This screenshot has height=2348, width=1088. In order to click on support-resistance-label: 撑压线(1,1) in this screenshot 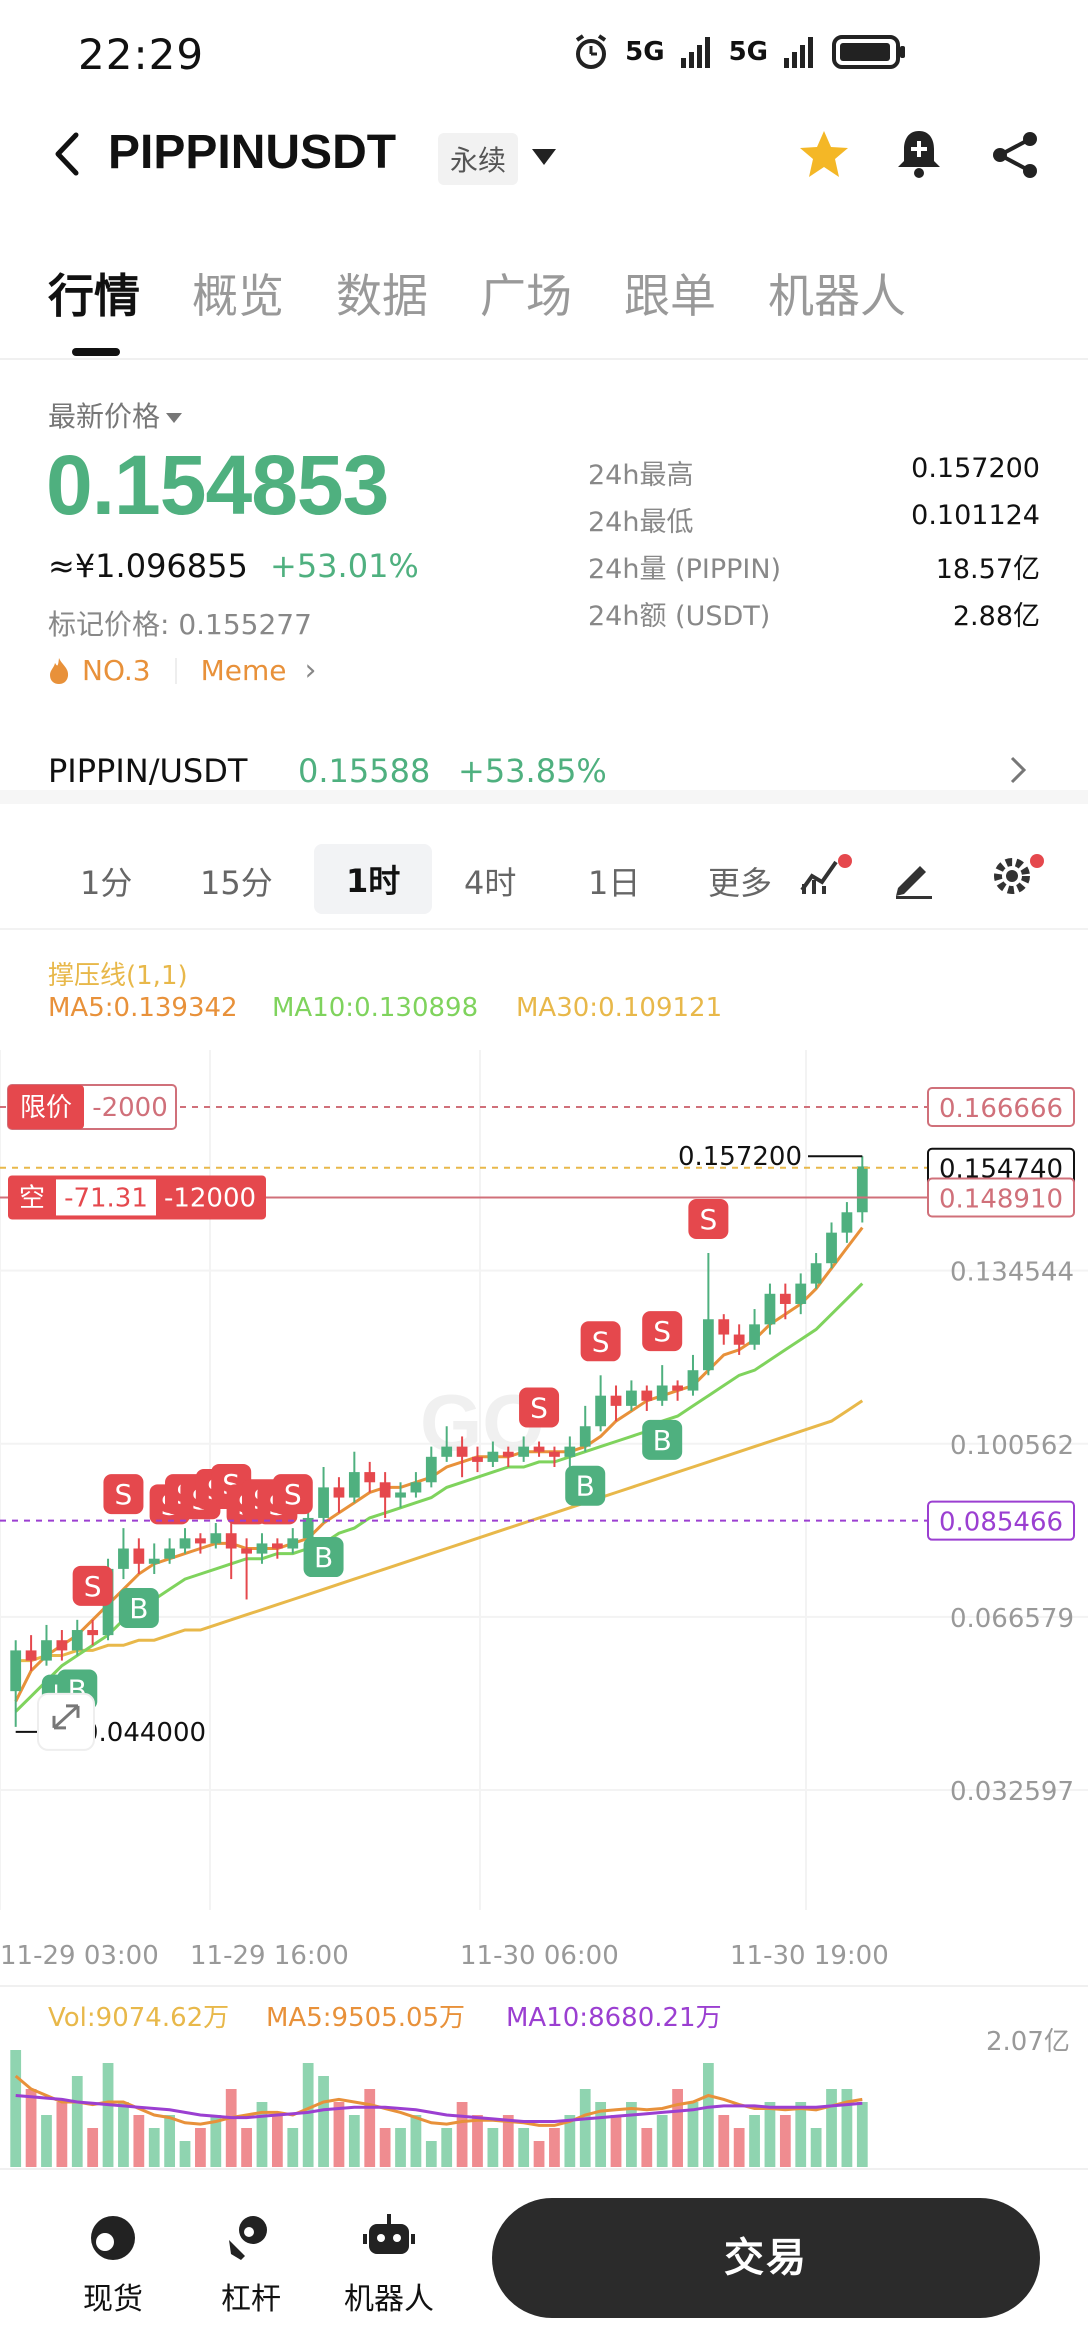, I will do `click(118, 976)`.